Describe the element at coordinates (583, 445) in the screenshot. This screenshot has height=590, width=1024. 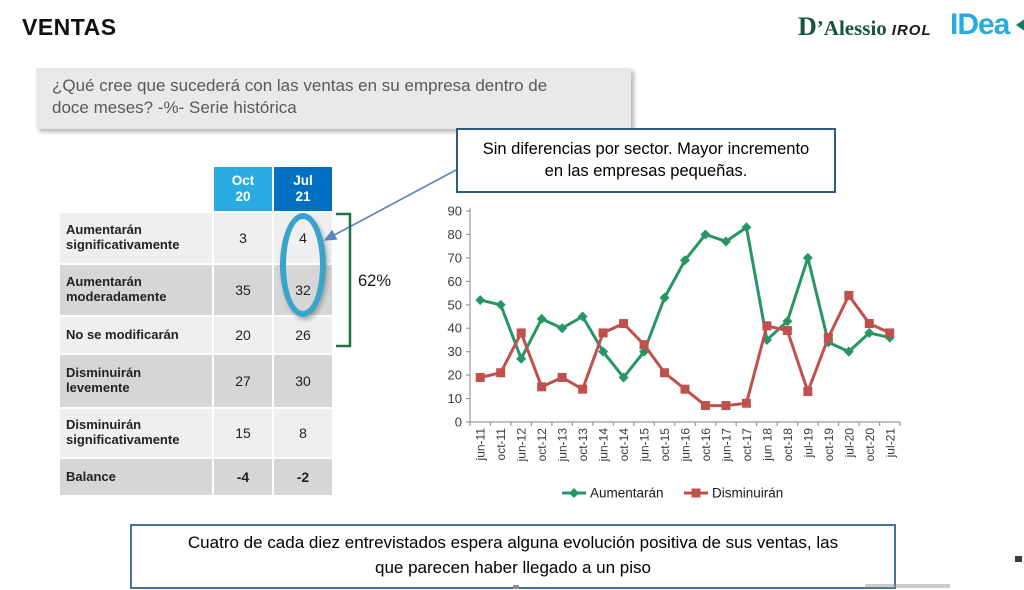
I see `x-tick-label: oct-13` at that location.